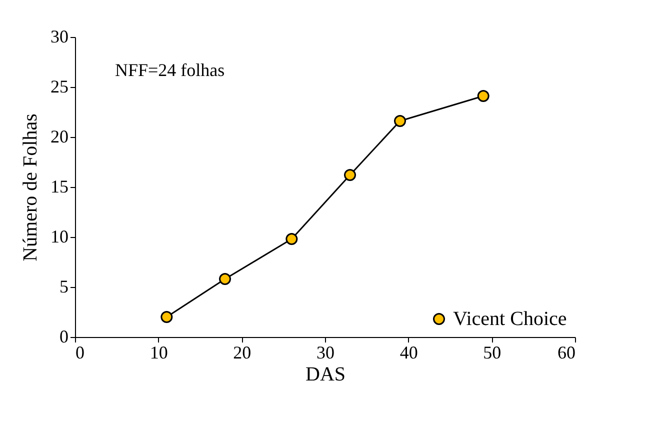  What do you see at coordinates (59, 136) in the screenshot?
I see `y-tick-label: 20` at bounding box center [59, 136].